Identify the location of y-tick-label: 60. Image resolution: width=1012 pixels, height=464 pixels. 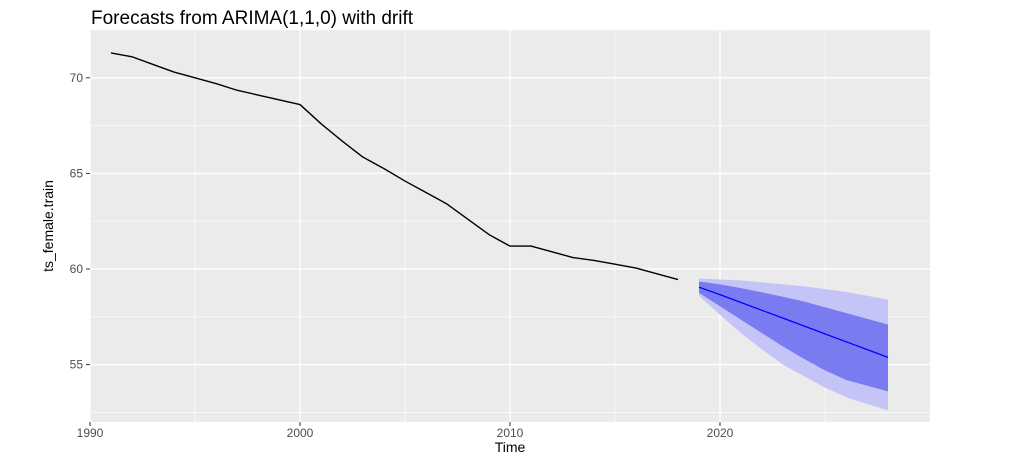
(77, 269).